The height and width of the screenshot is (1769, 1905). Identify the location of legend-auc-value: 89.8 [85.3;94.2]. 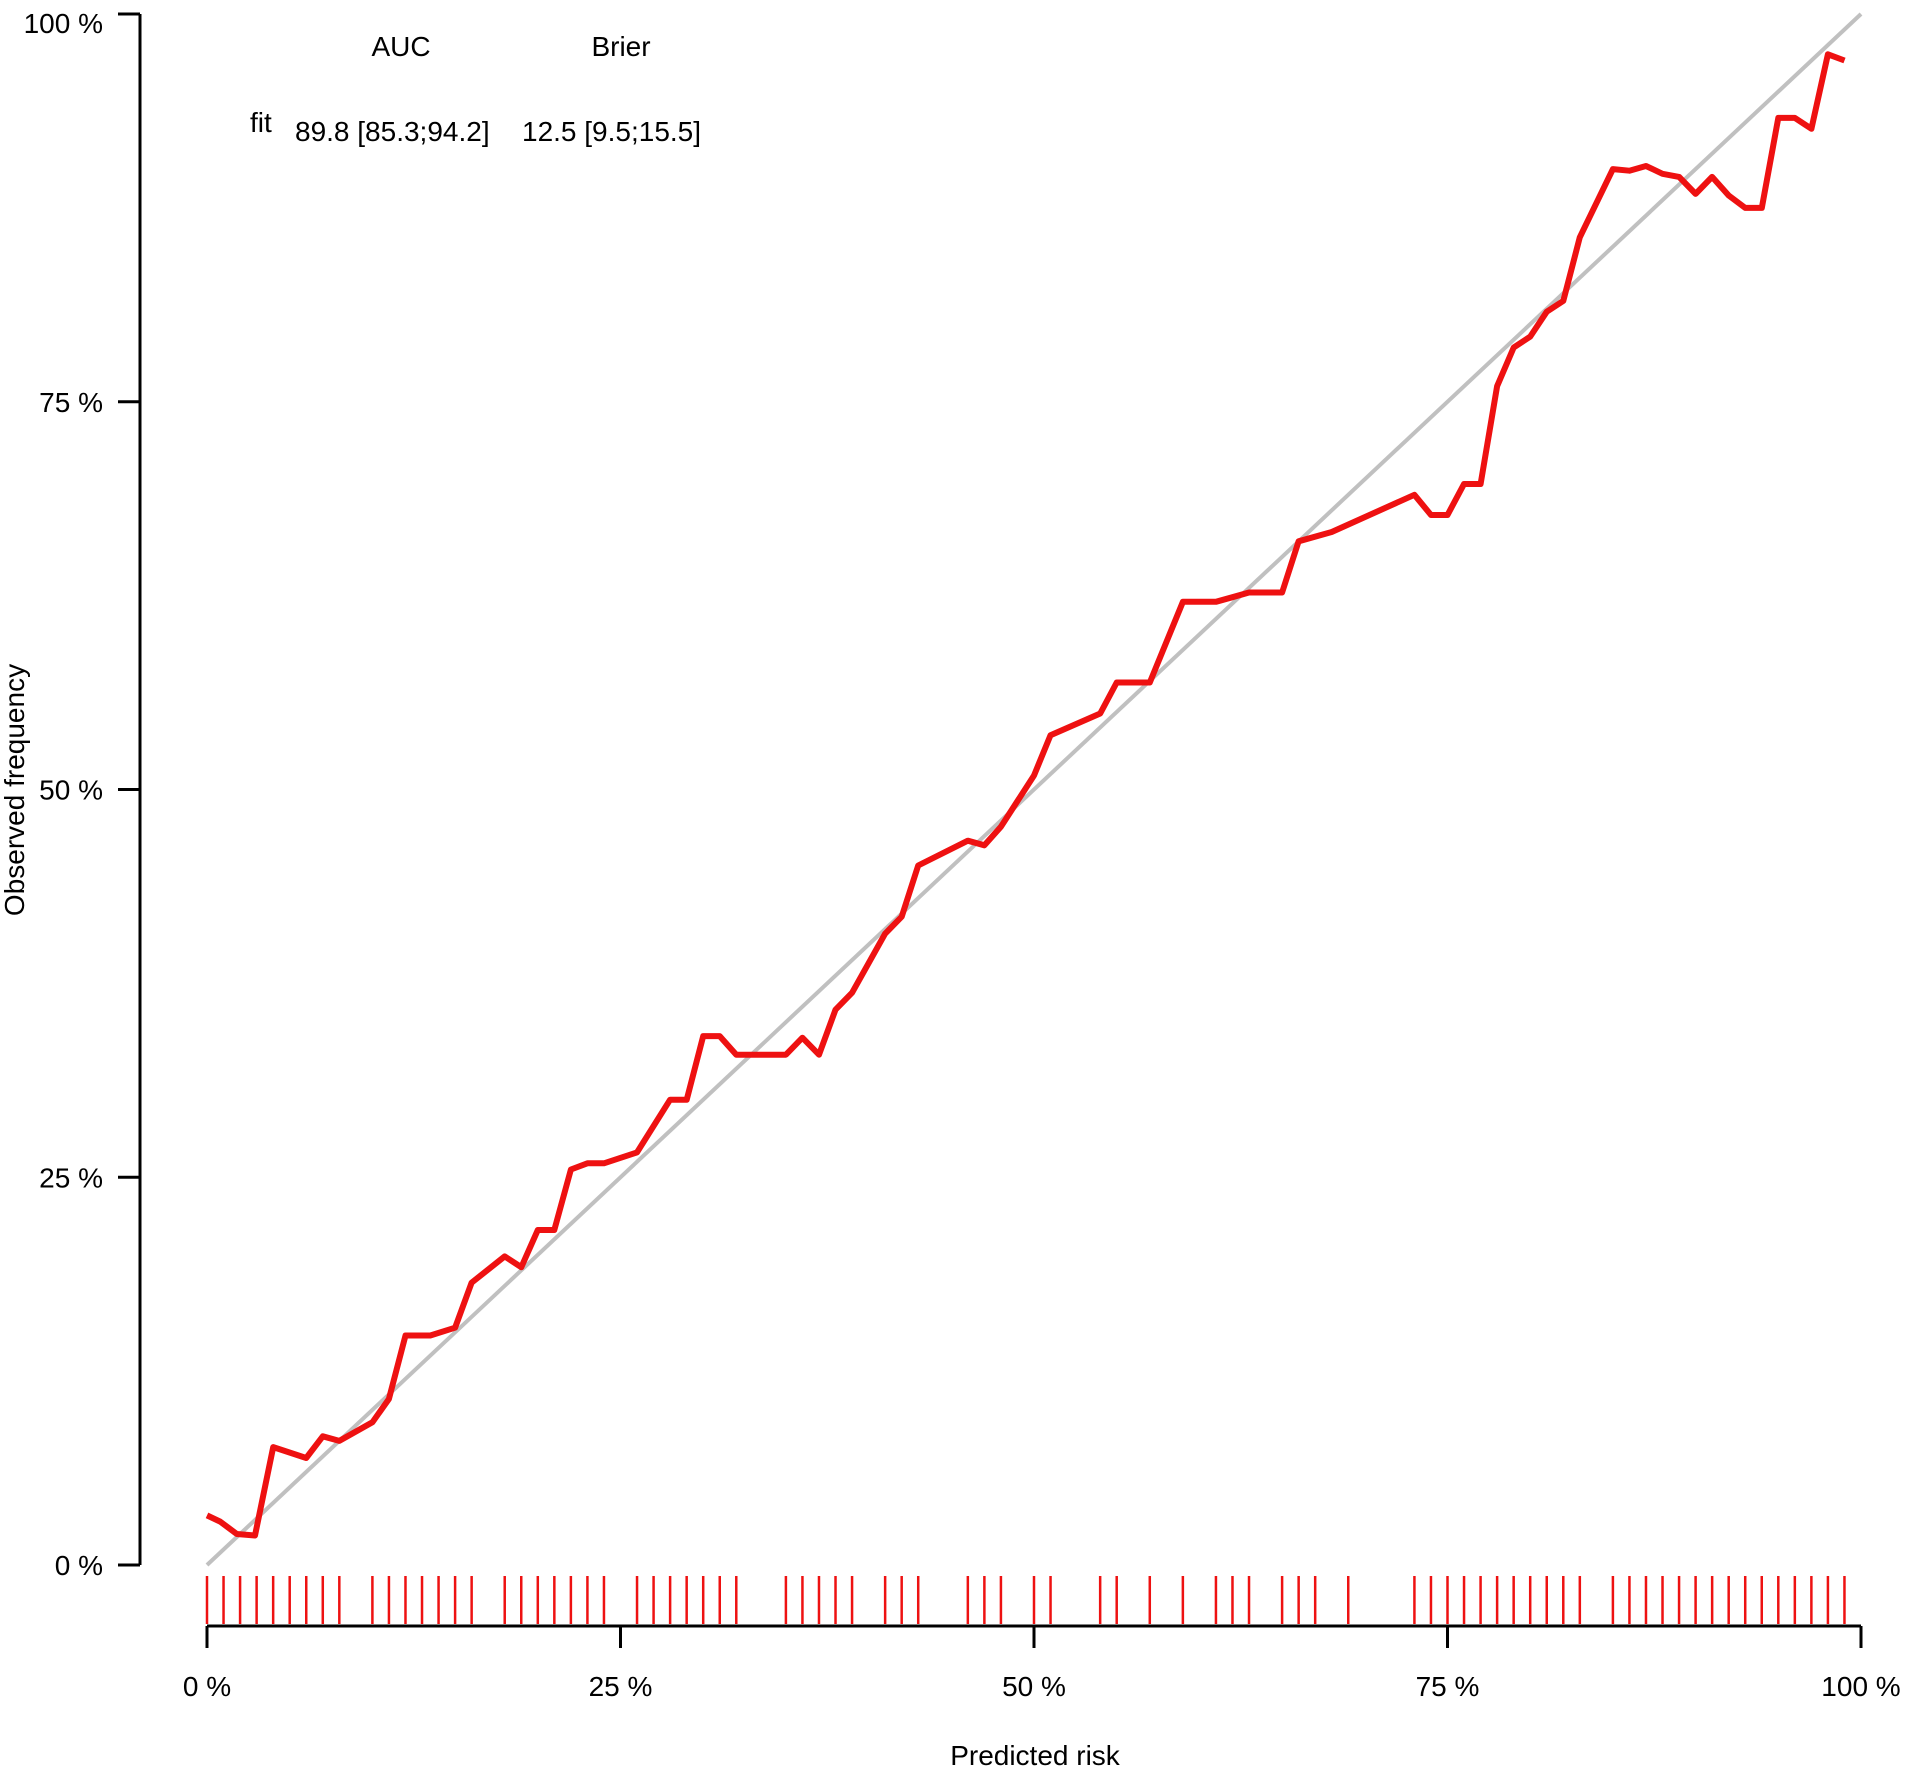
(392, 131).